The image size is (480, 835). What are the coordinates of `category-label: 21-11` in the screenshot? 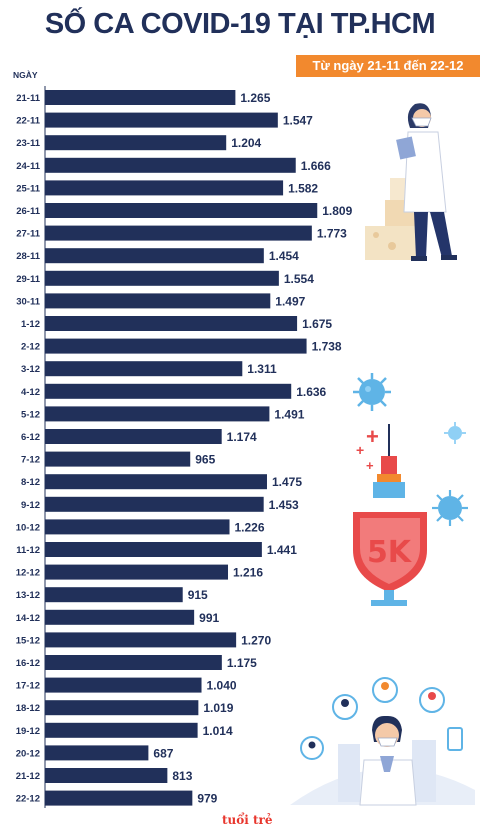 It's located at (28, 98).